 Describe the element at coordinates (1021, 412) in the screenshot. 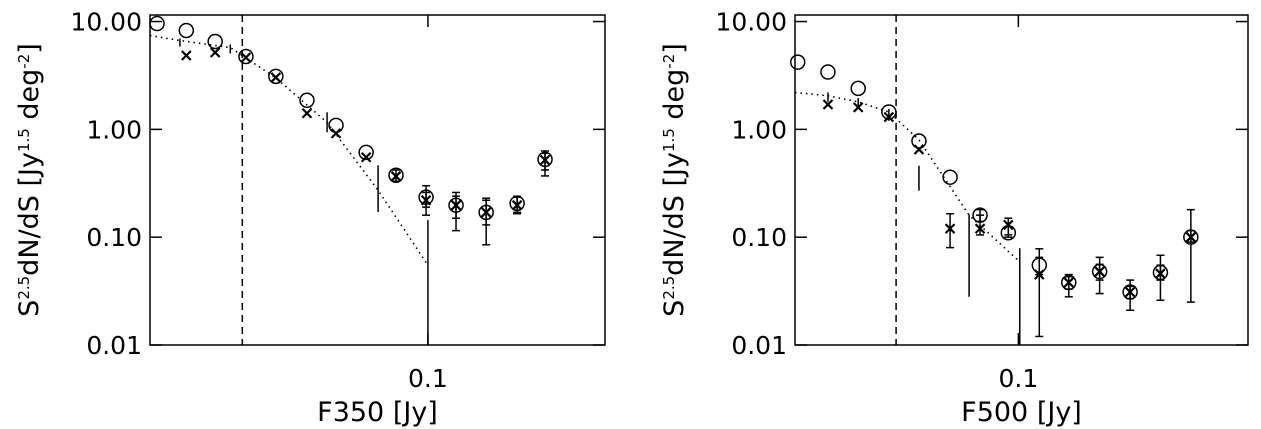

I see `x-axis-label: F500 [Jy]` at that location.